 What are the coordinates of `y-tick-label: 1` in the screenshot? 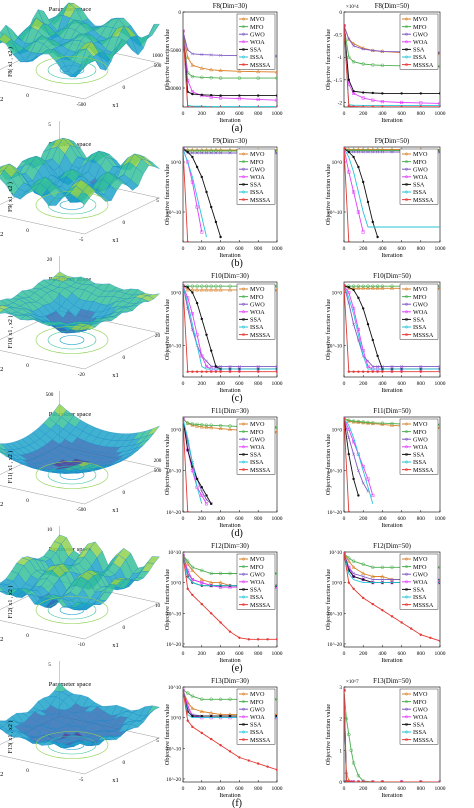 It's located at (340, 751).